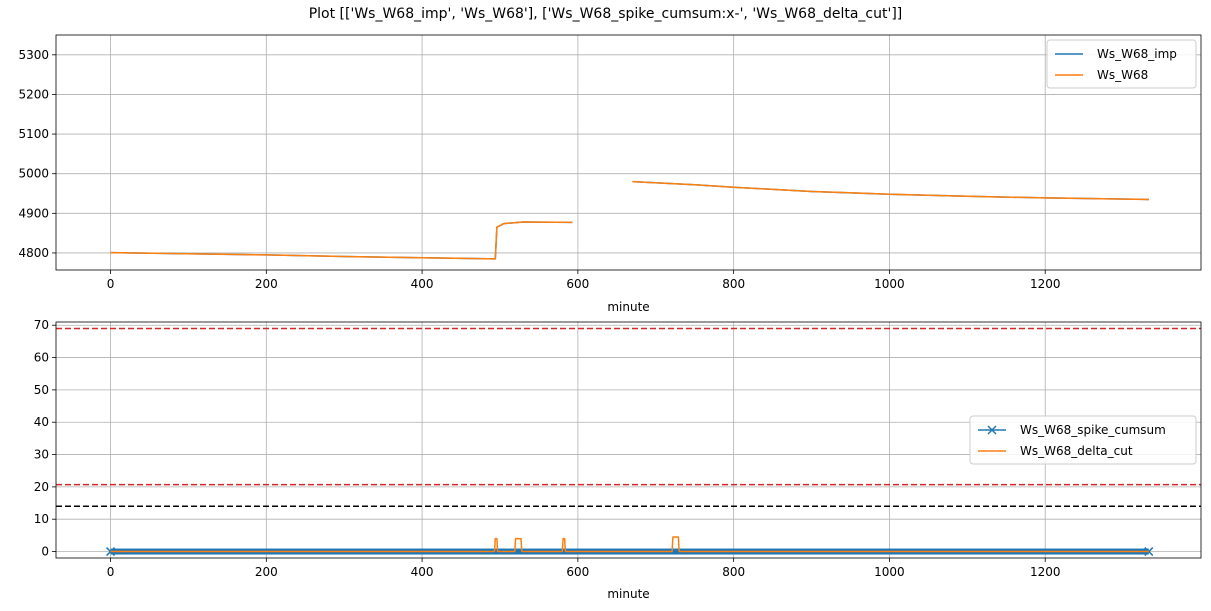 The width and height of the screenshot is (1211, 611). What do you see at coordinates (41, 455) in the screenshot?
I see `y-tick-label: 30` at bounding box center [41, 455].